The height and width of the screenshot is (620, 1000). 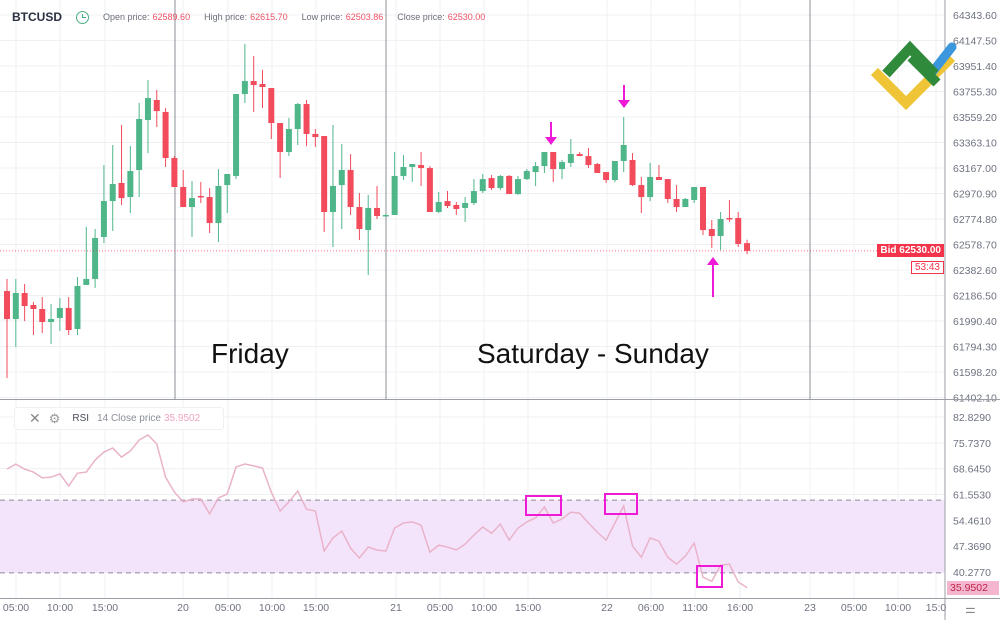 What do you see at coordinates (182, 418) in the screenshot?
I see `rsi-legend-value: 35.9502` at bounding box center [182, 418].